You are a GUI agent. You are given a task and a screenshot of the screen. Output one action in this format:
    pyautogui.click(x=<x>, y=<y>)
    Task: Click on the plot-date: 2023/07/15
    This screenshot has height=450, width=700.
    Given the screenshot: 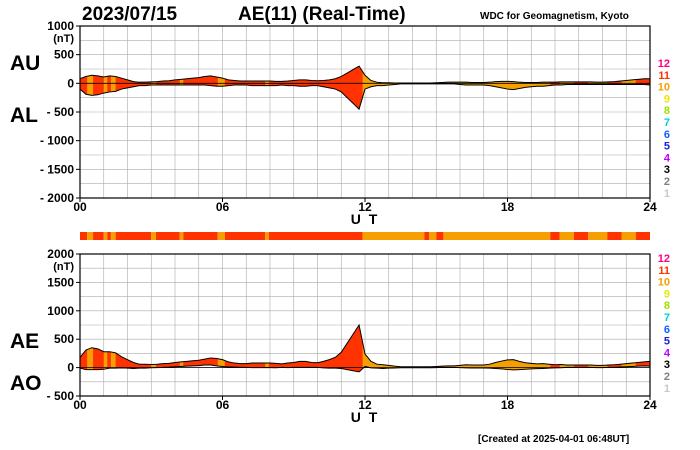 What is the action you would take?
    pyautogui.click(x=130, y=14)
    